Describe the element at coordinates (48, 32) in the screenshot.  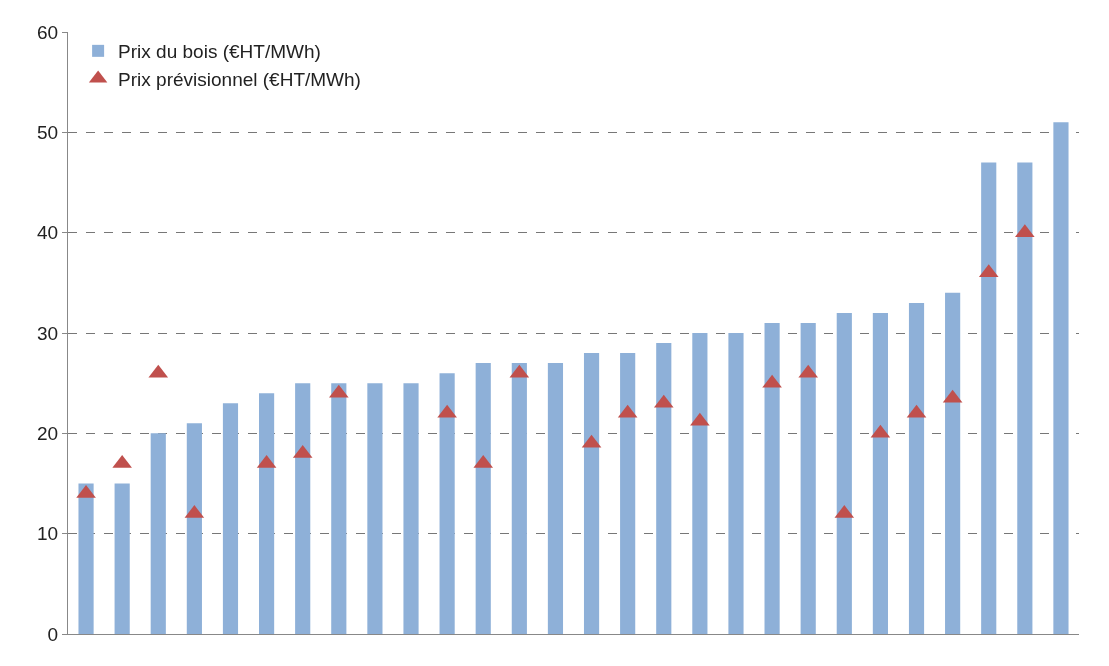
I see `y-tick-label: 60` at that location.